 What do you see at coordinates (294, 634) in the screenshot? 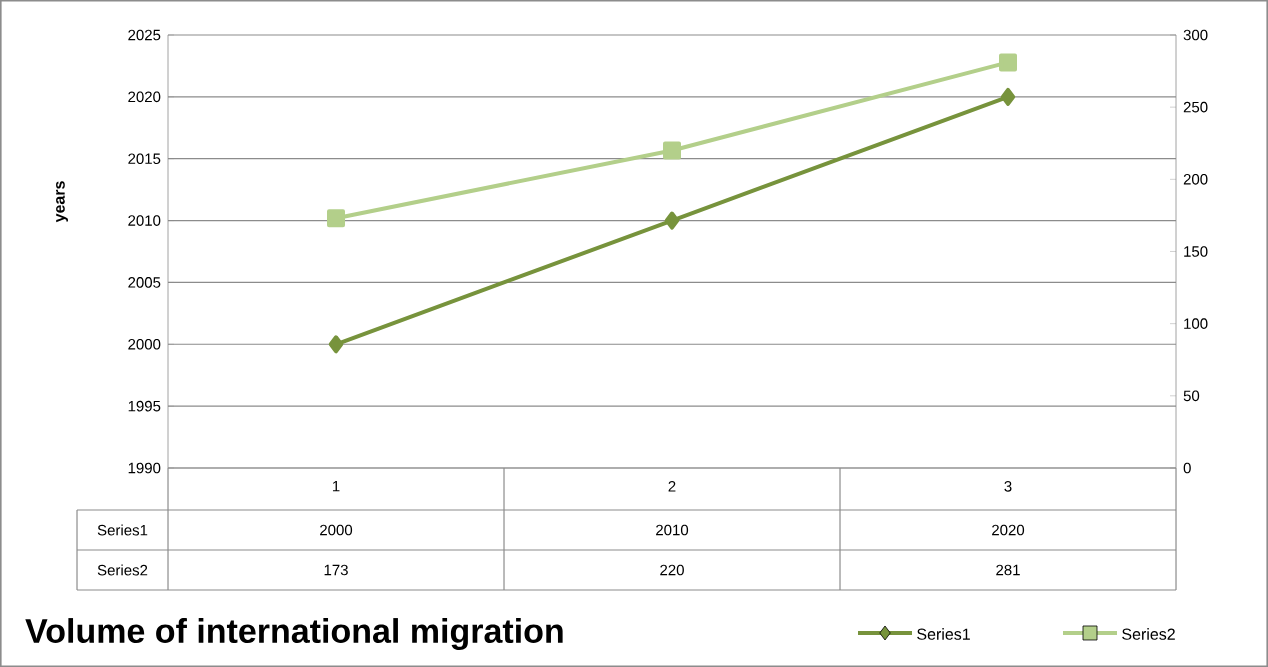
I see `text: Volume of international migration` at bounding box center [294, 634].